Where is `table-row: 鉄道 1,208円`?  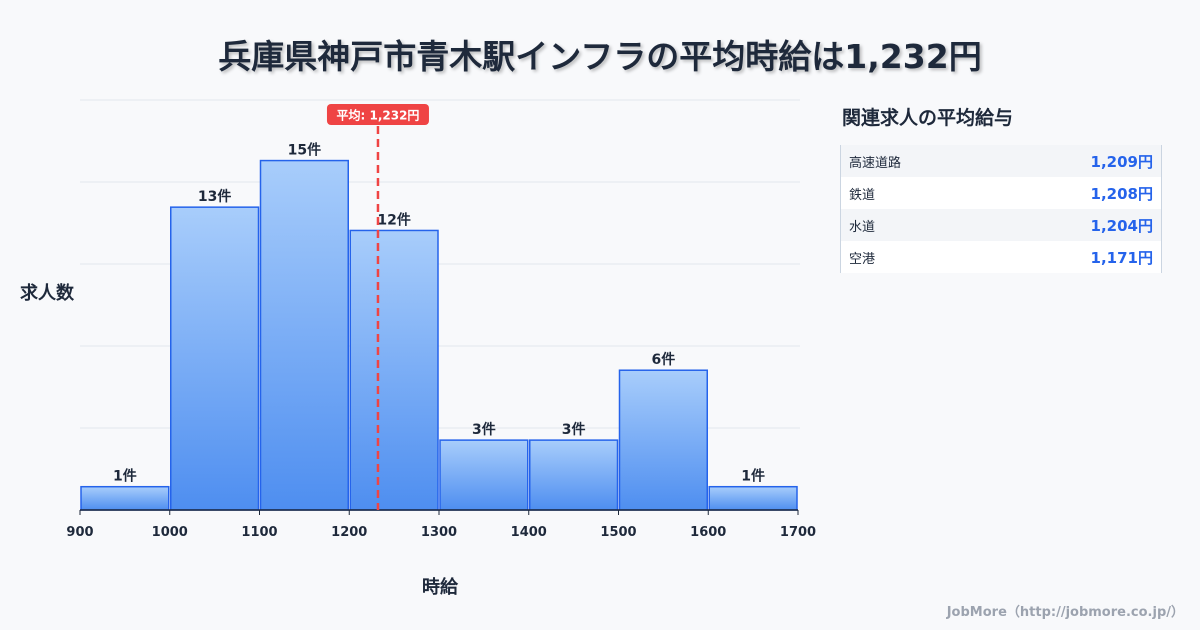 table-row: 鉄道 1,208円 is located at coordinates (1001, 193).